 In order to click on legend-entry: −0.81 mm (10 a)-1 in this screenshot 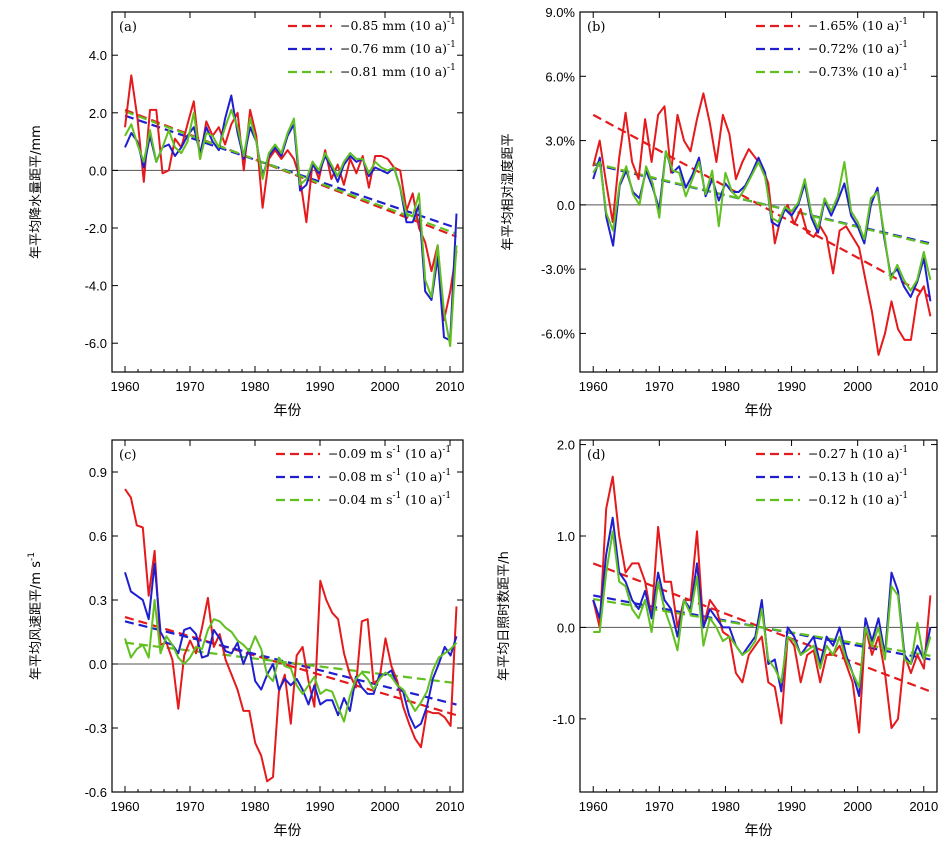, I will do `click(398, 71)`.